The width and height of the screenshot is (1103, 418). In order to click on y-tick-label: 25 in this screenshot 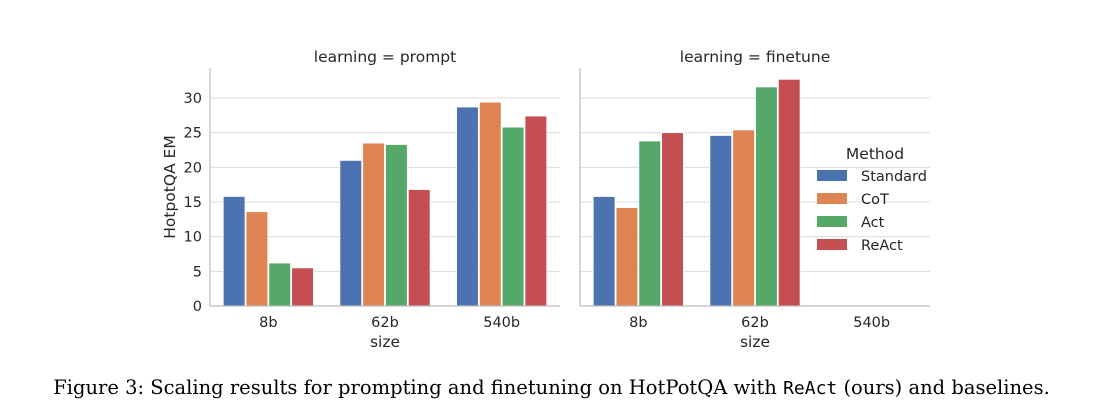, I will do `click(193, 134)`.